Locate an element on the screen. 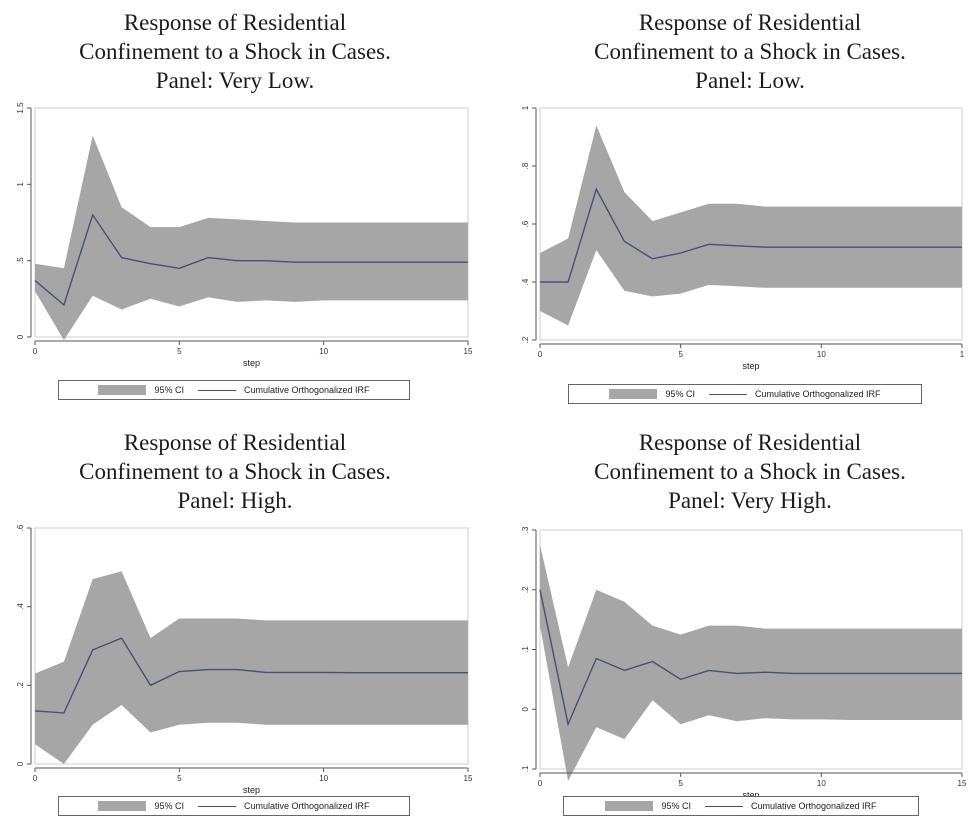  title-line: Panel: Very High. is located at coordinates (750, 500).